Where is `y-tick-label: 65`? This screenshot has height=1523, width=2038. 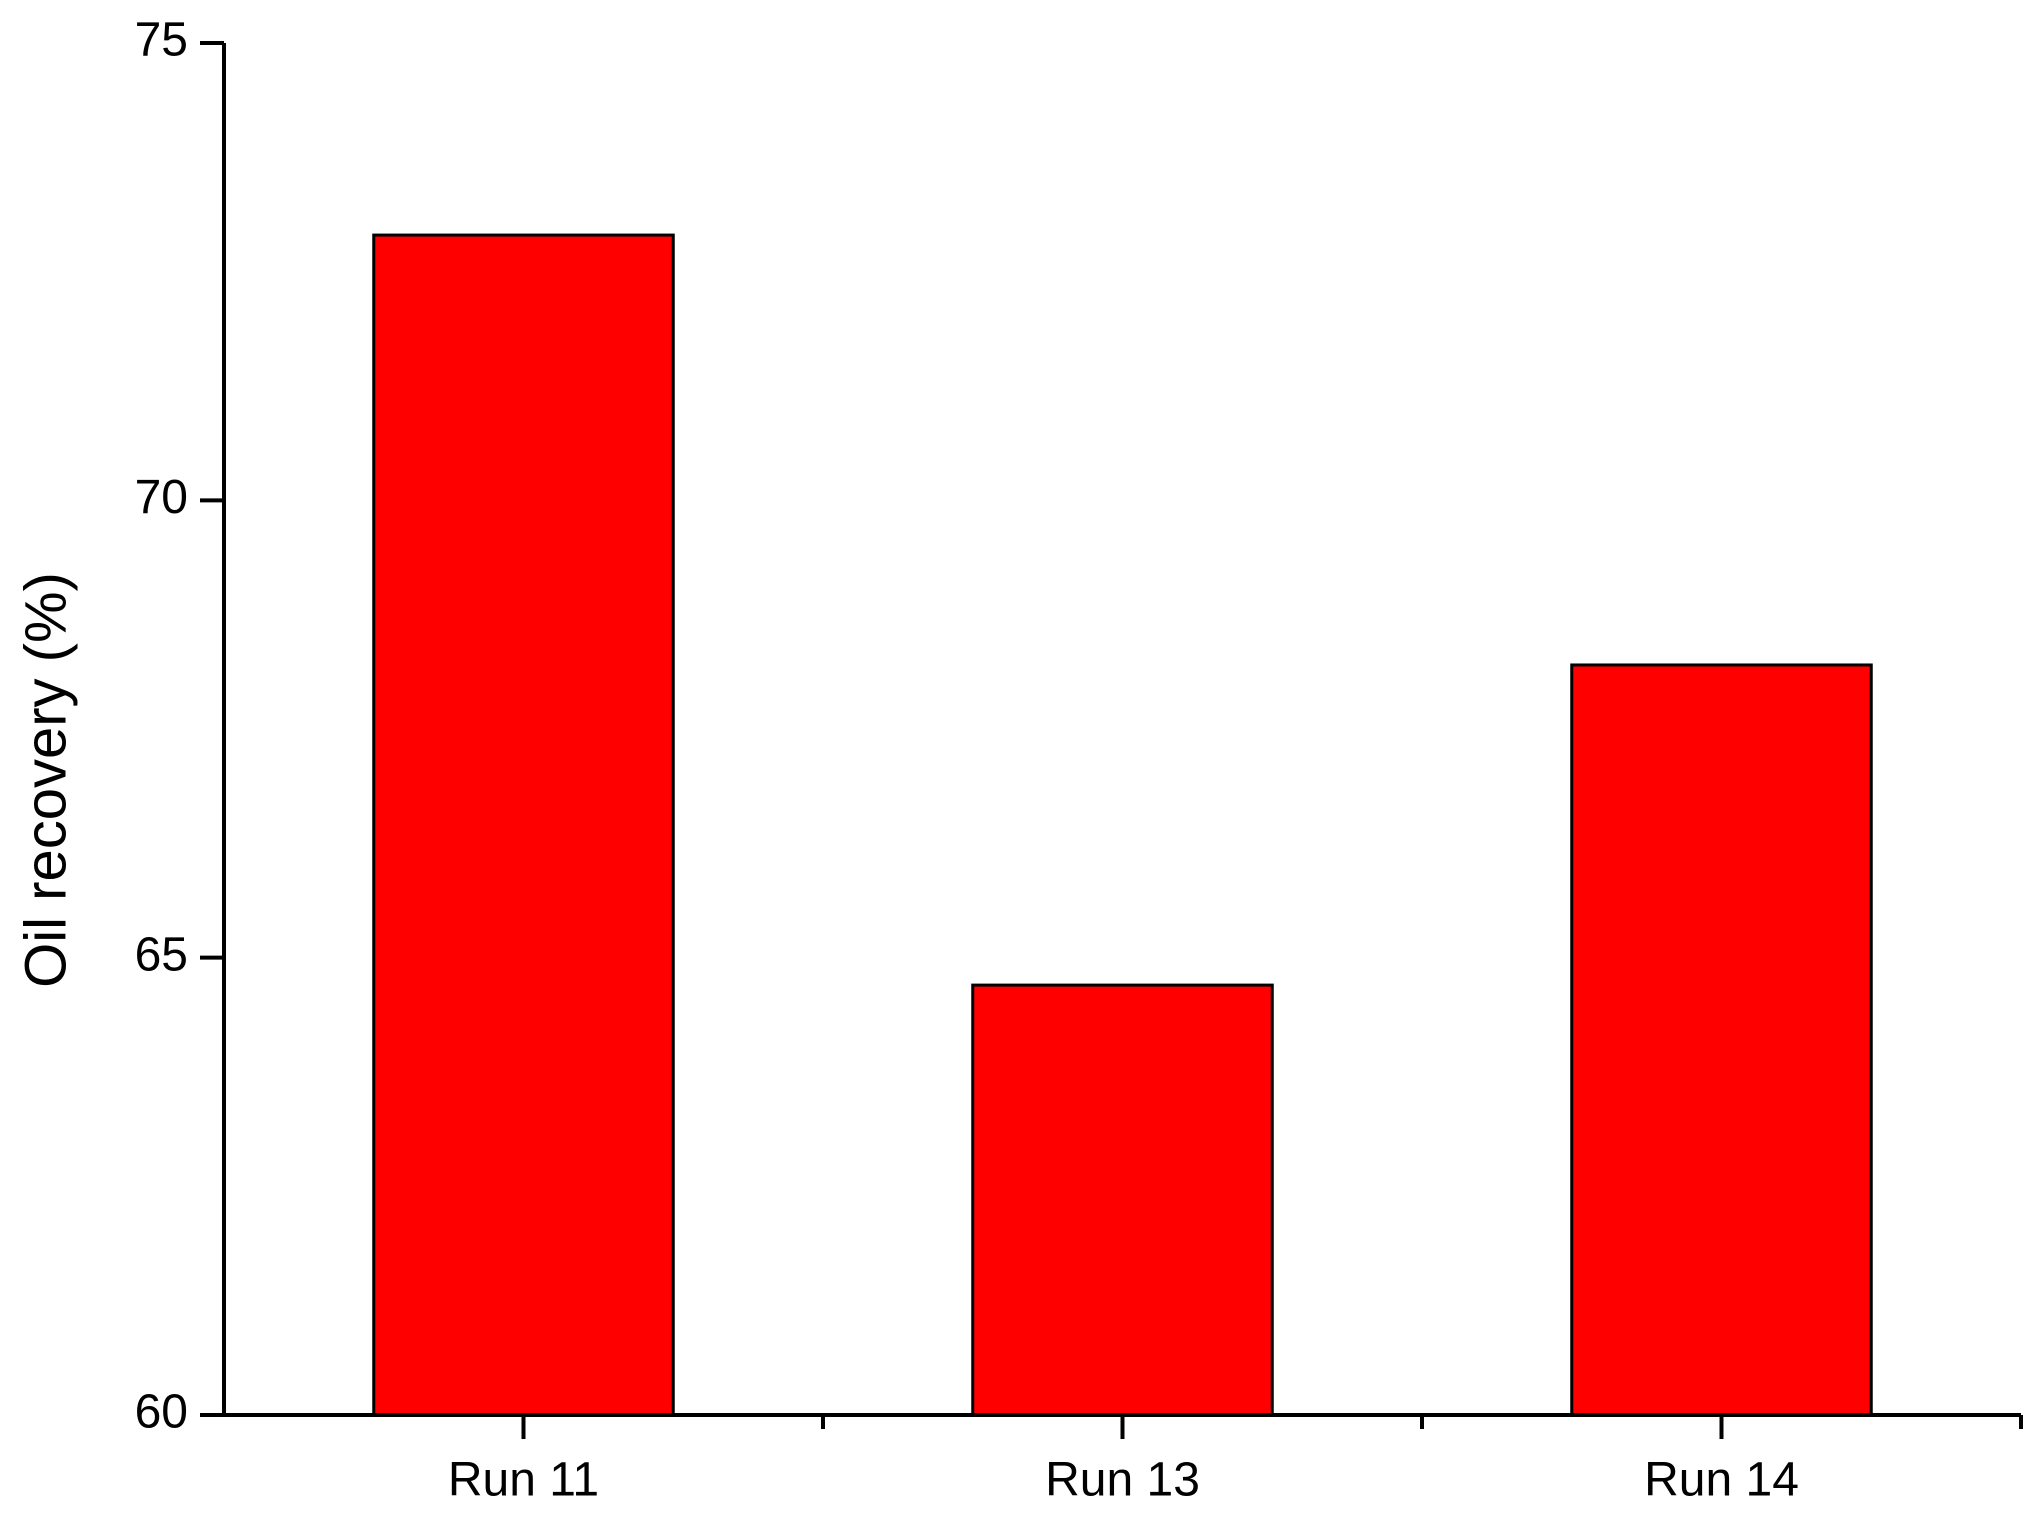
y-tick-label: 65 is located at coordinates (161, 954).